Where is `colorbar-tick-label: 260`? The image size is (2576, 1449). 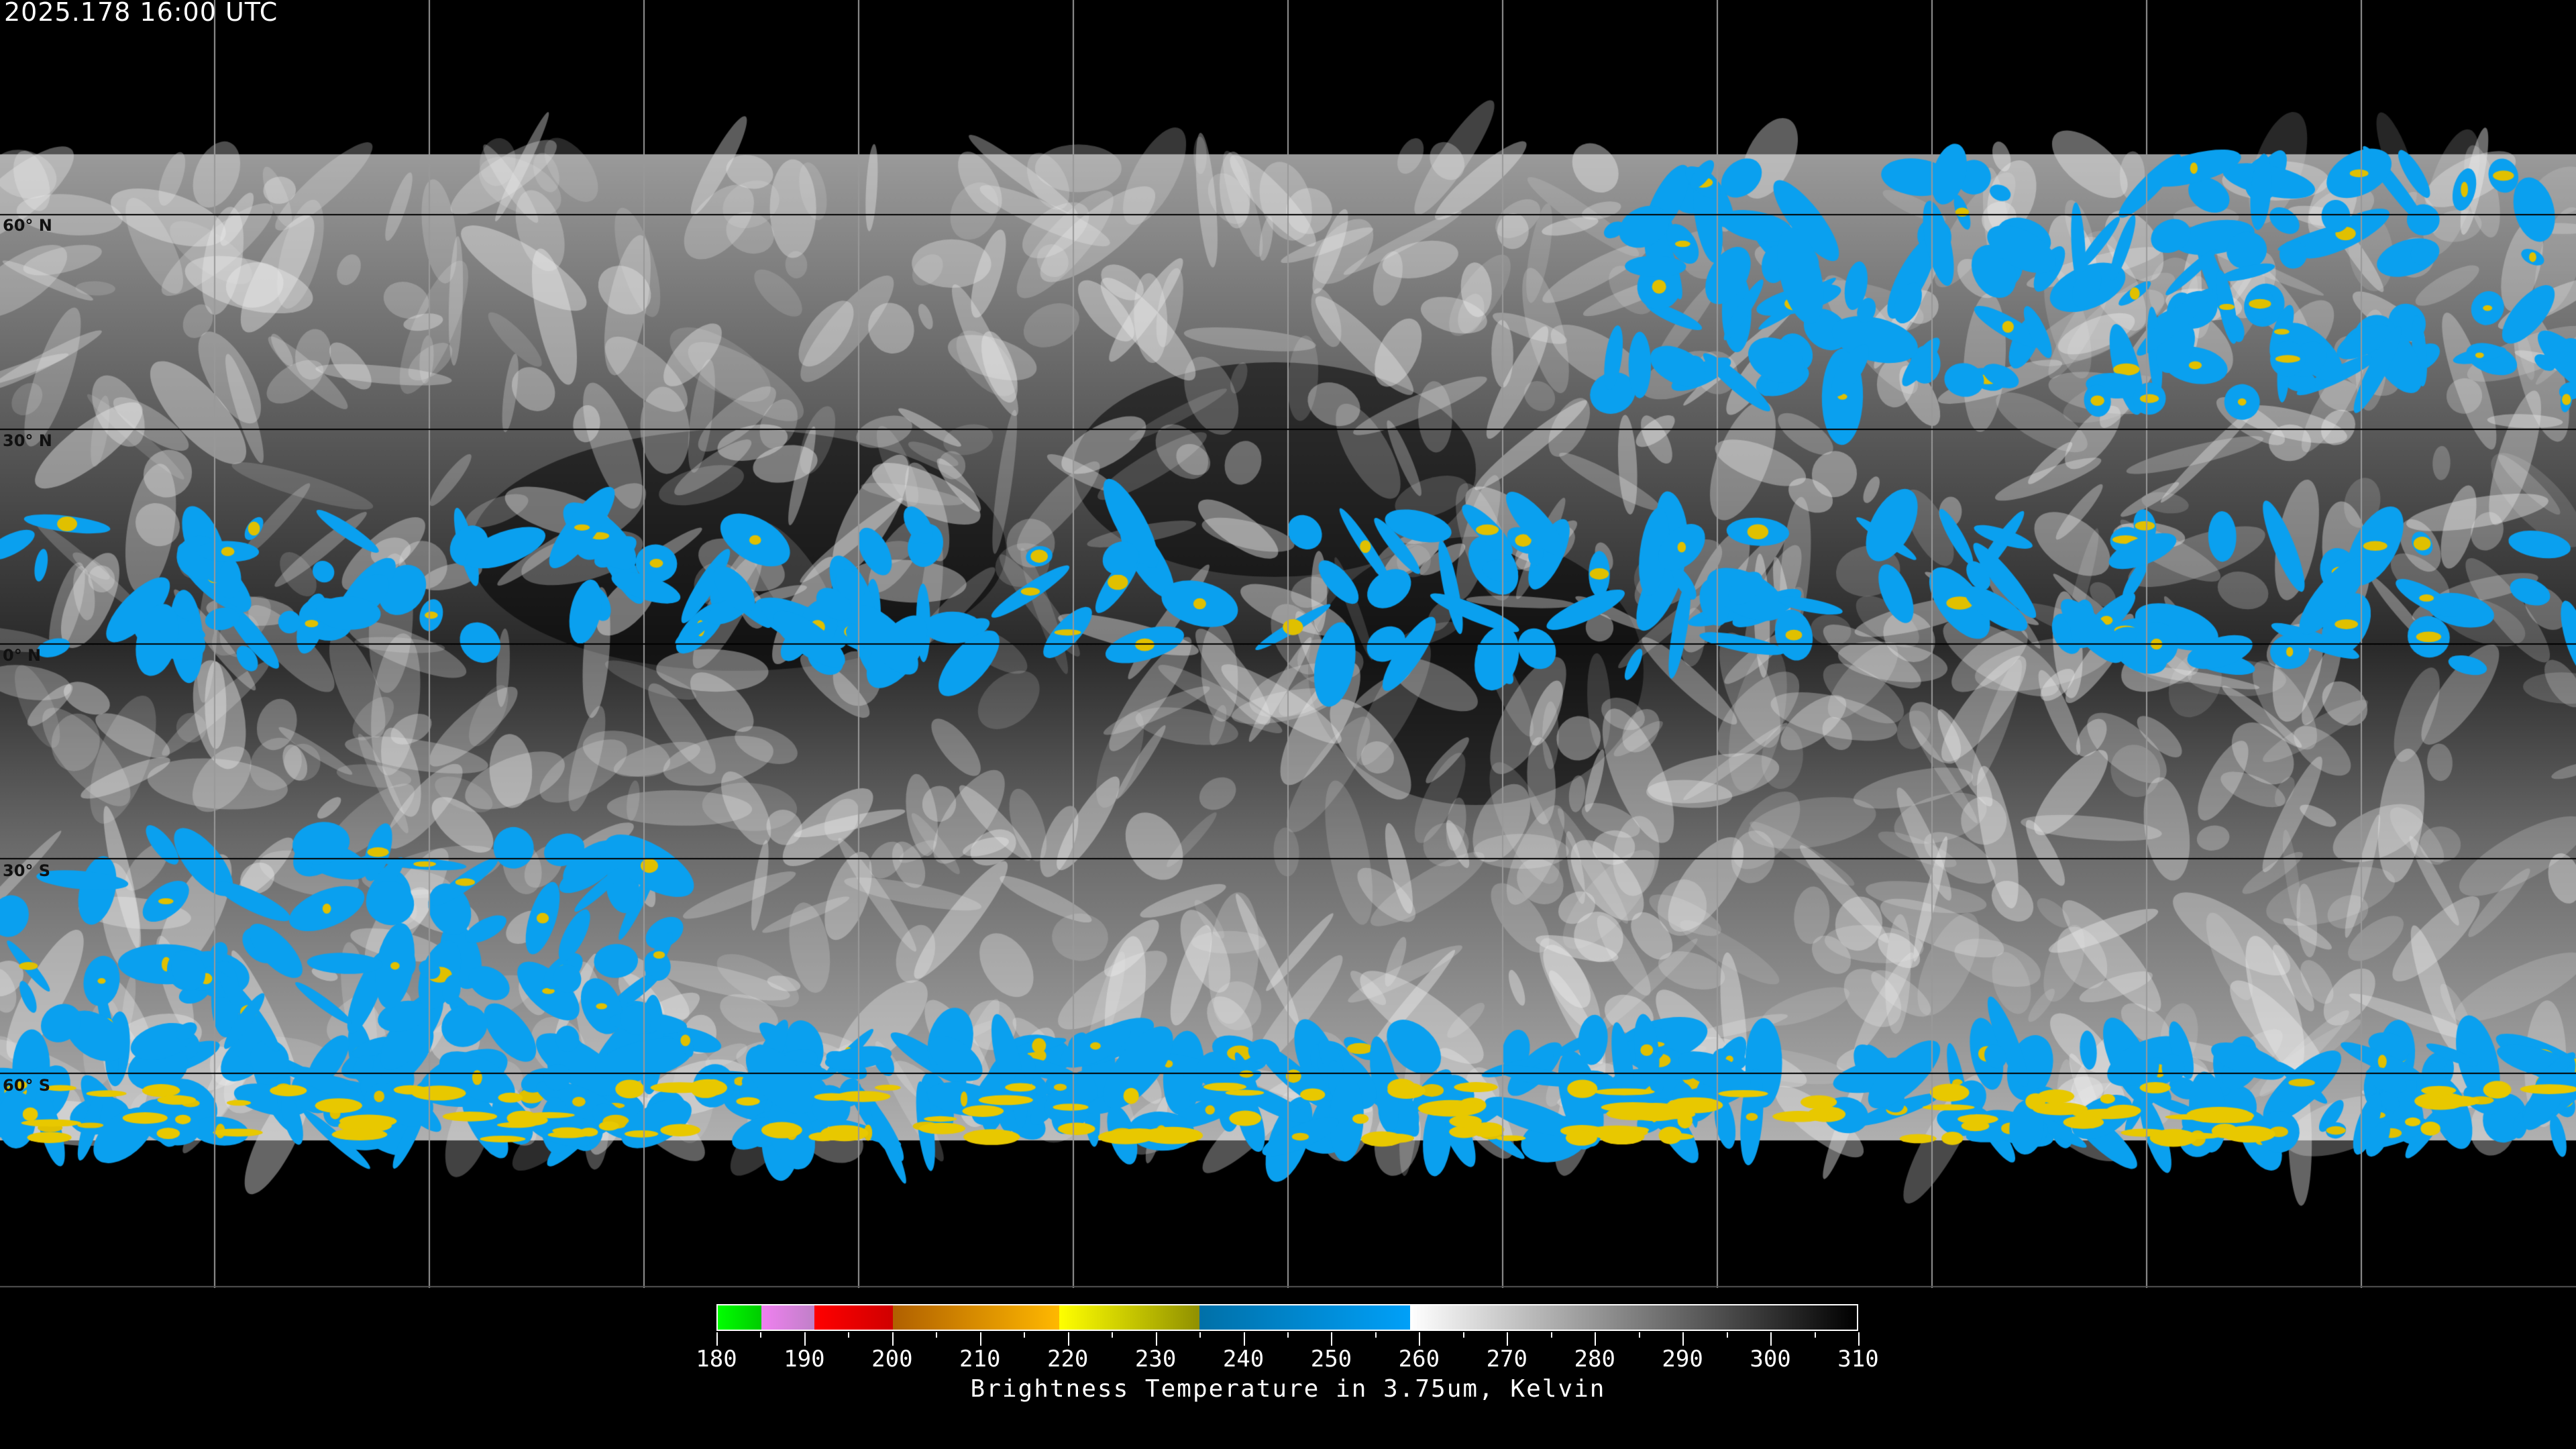 colorbar-tick-label: 260 is located at coordinates (1419, 1359).